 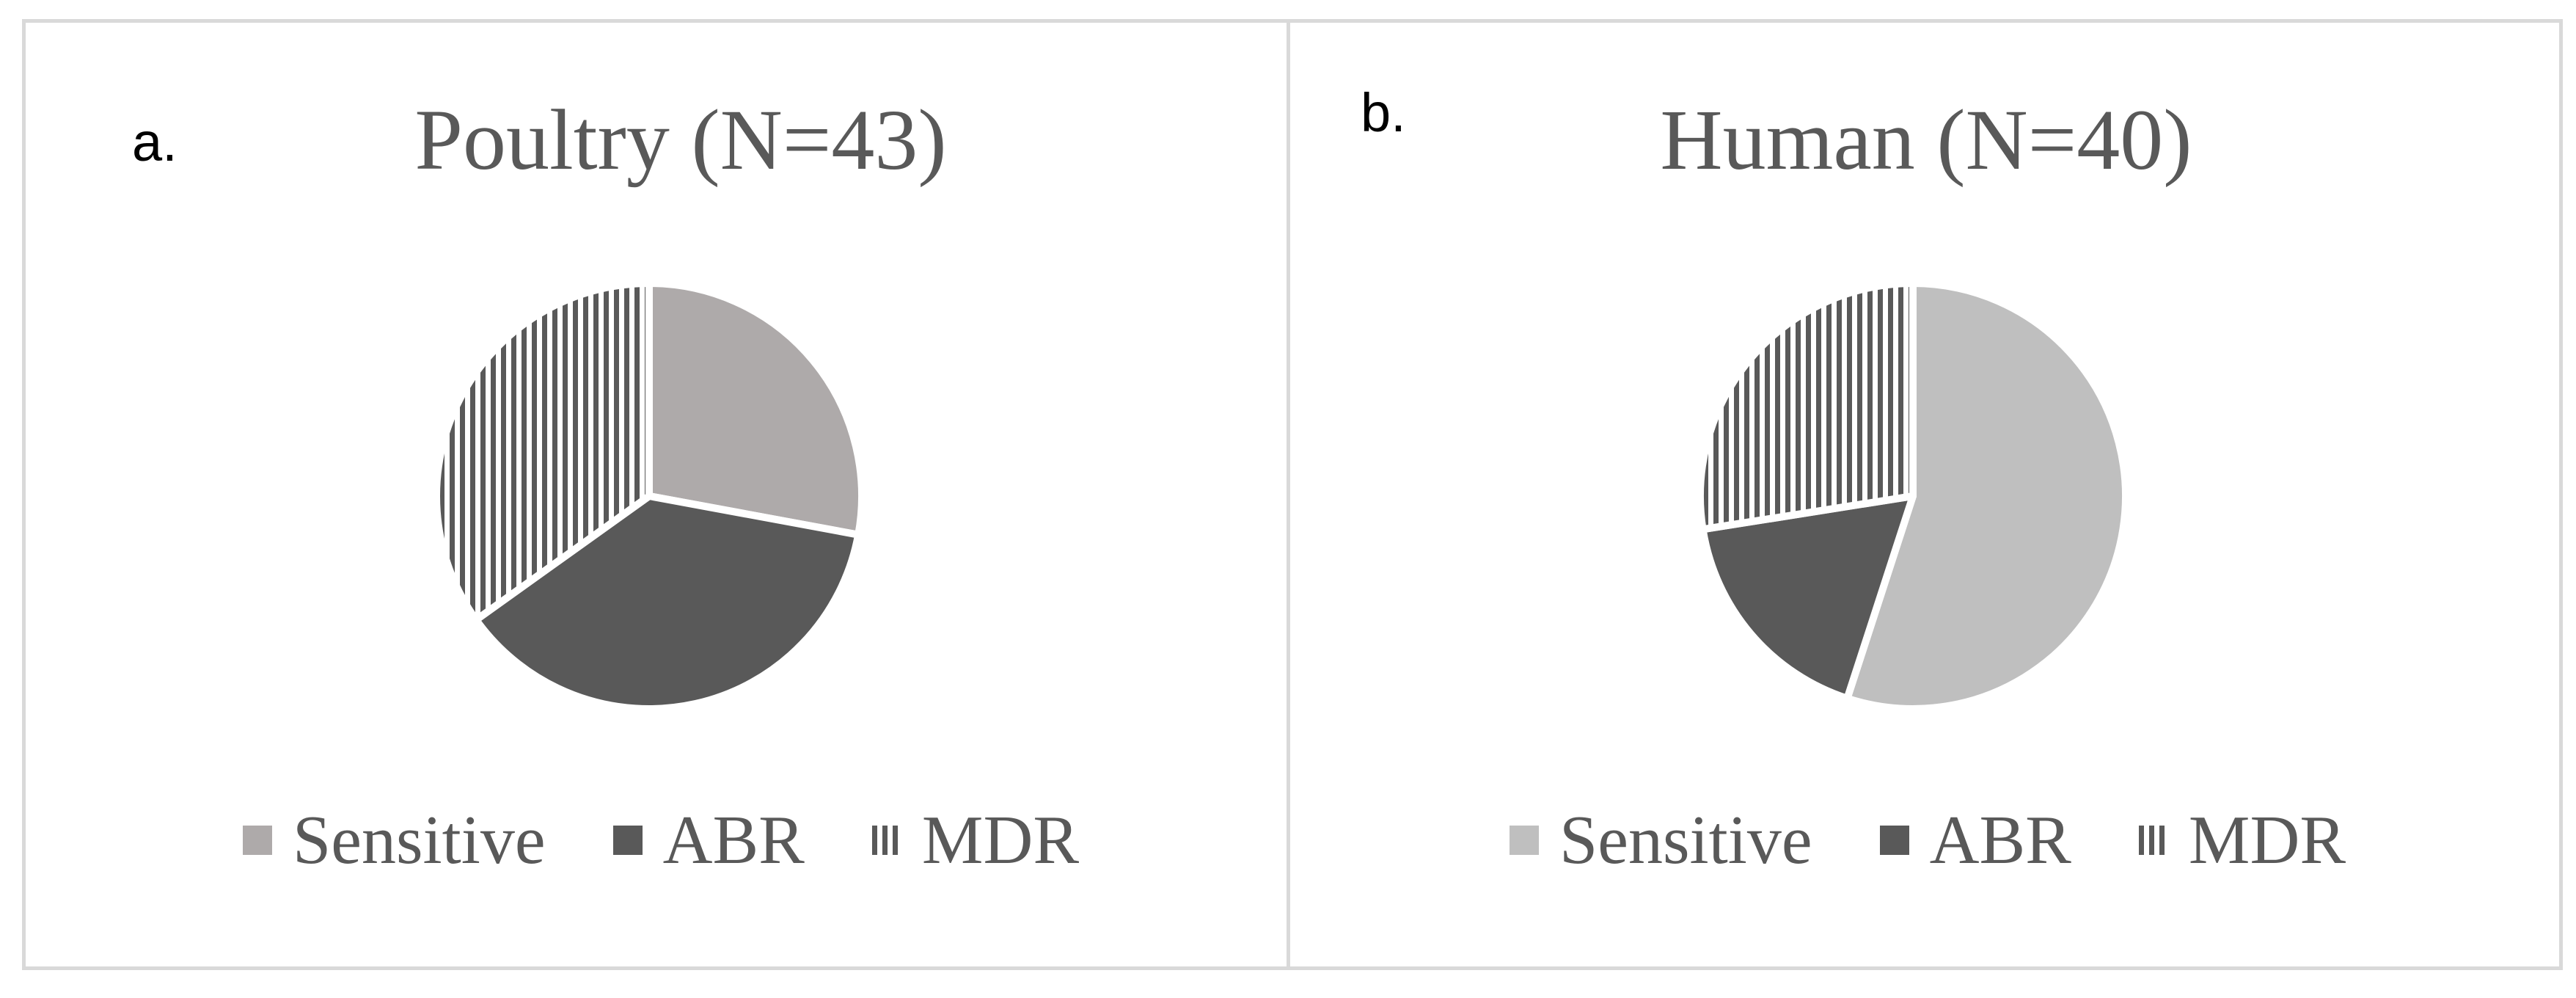 I want to click on chart-title: Human (N=40), so click(x=1926, y=140).